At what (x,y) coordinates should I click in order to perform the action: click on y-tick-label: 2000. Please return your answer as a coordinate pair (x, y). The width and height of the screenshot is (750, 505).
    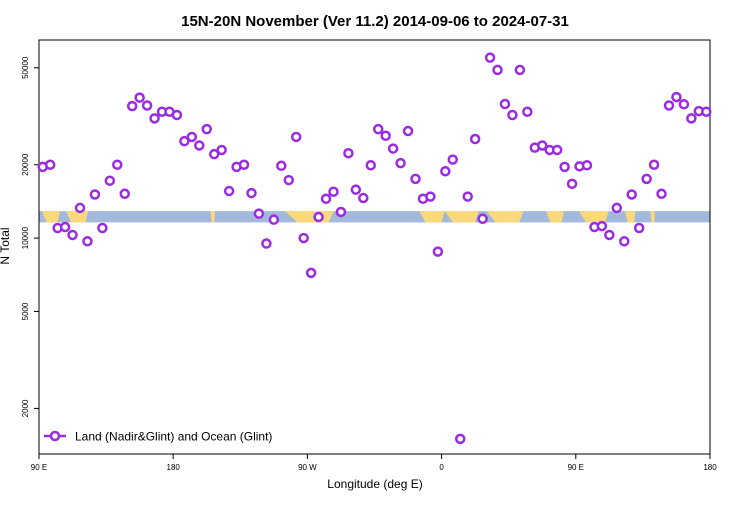
    Looking at the image, I should click on (25, 408).